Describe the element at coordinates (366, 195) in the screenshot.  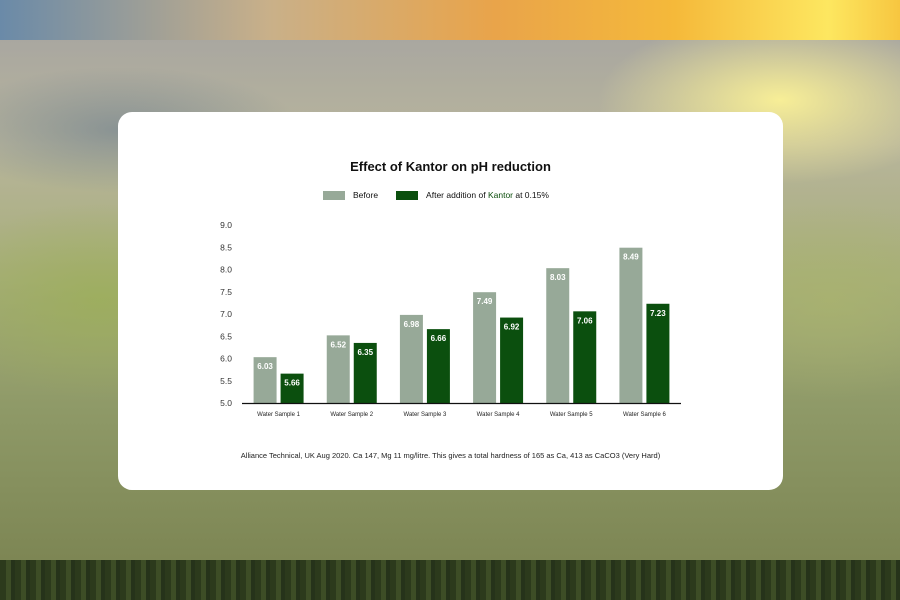
I see `legend-label-before: Before` at that location.